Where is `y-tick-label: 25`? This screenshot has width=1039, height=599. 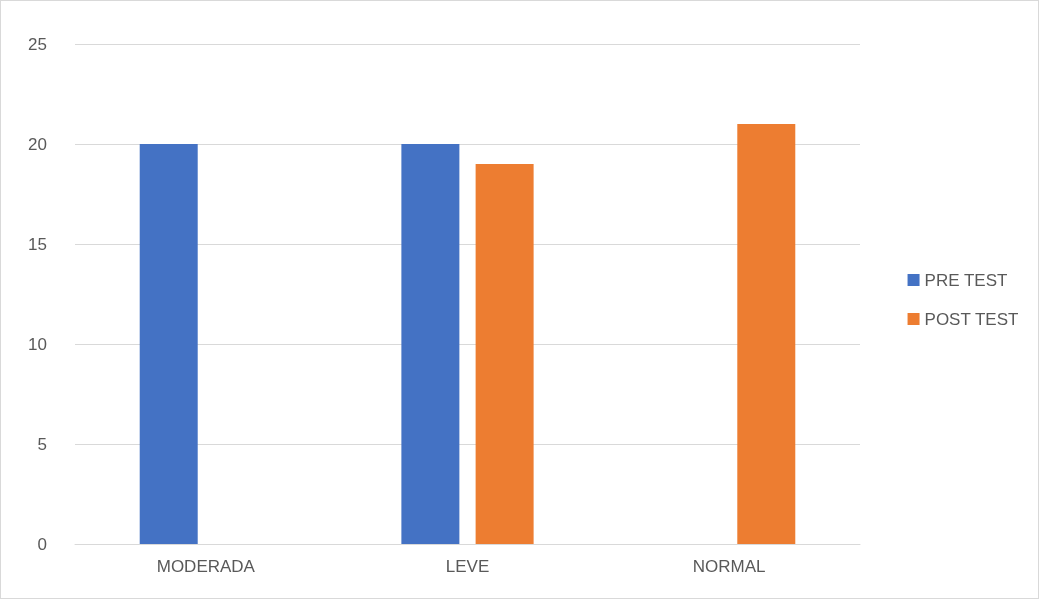
y-tick-label: 25 is located at coordinates (37, 44).